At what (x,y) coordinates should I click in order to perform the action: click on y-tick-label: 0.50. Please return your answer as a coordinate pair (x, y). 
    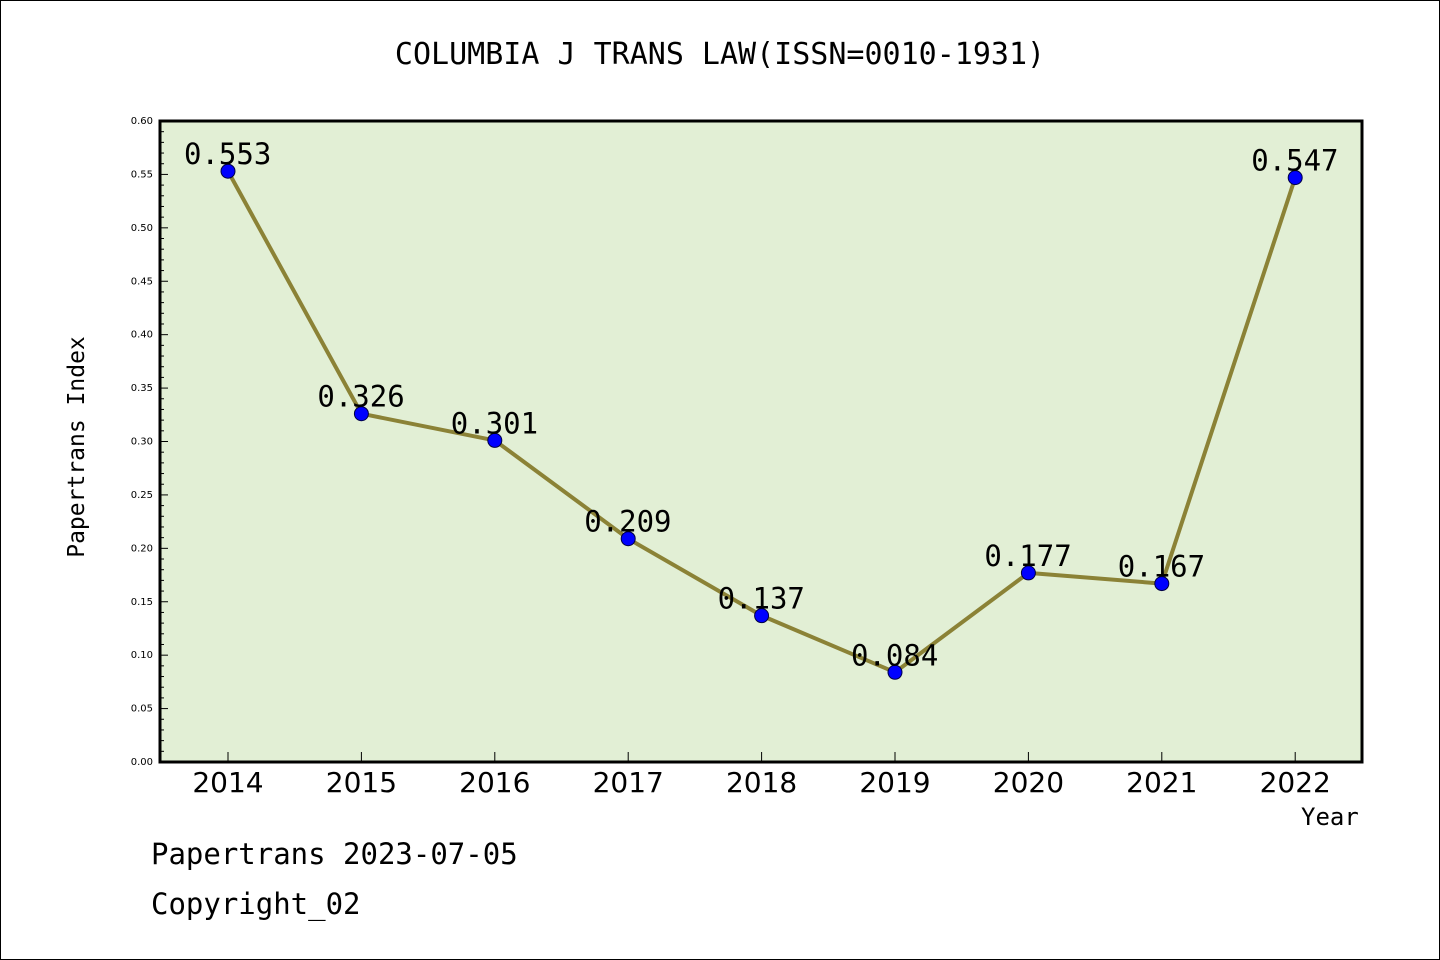
    Looking at the image, I should click on (142, 228).